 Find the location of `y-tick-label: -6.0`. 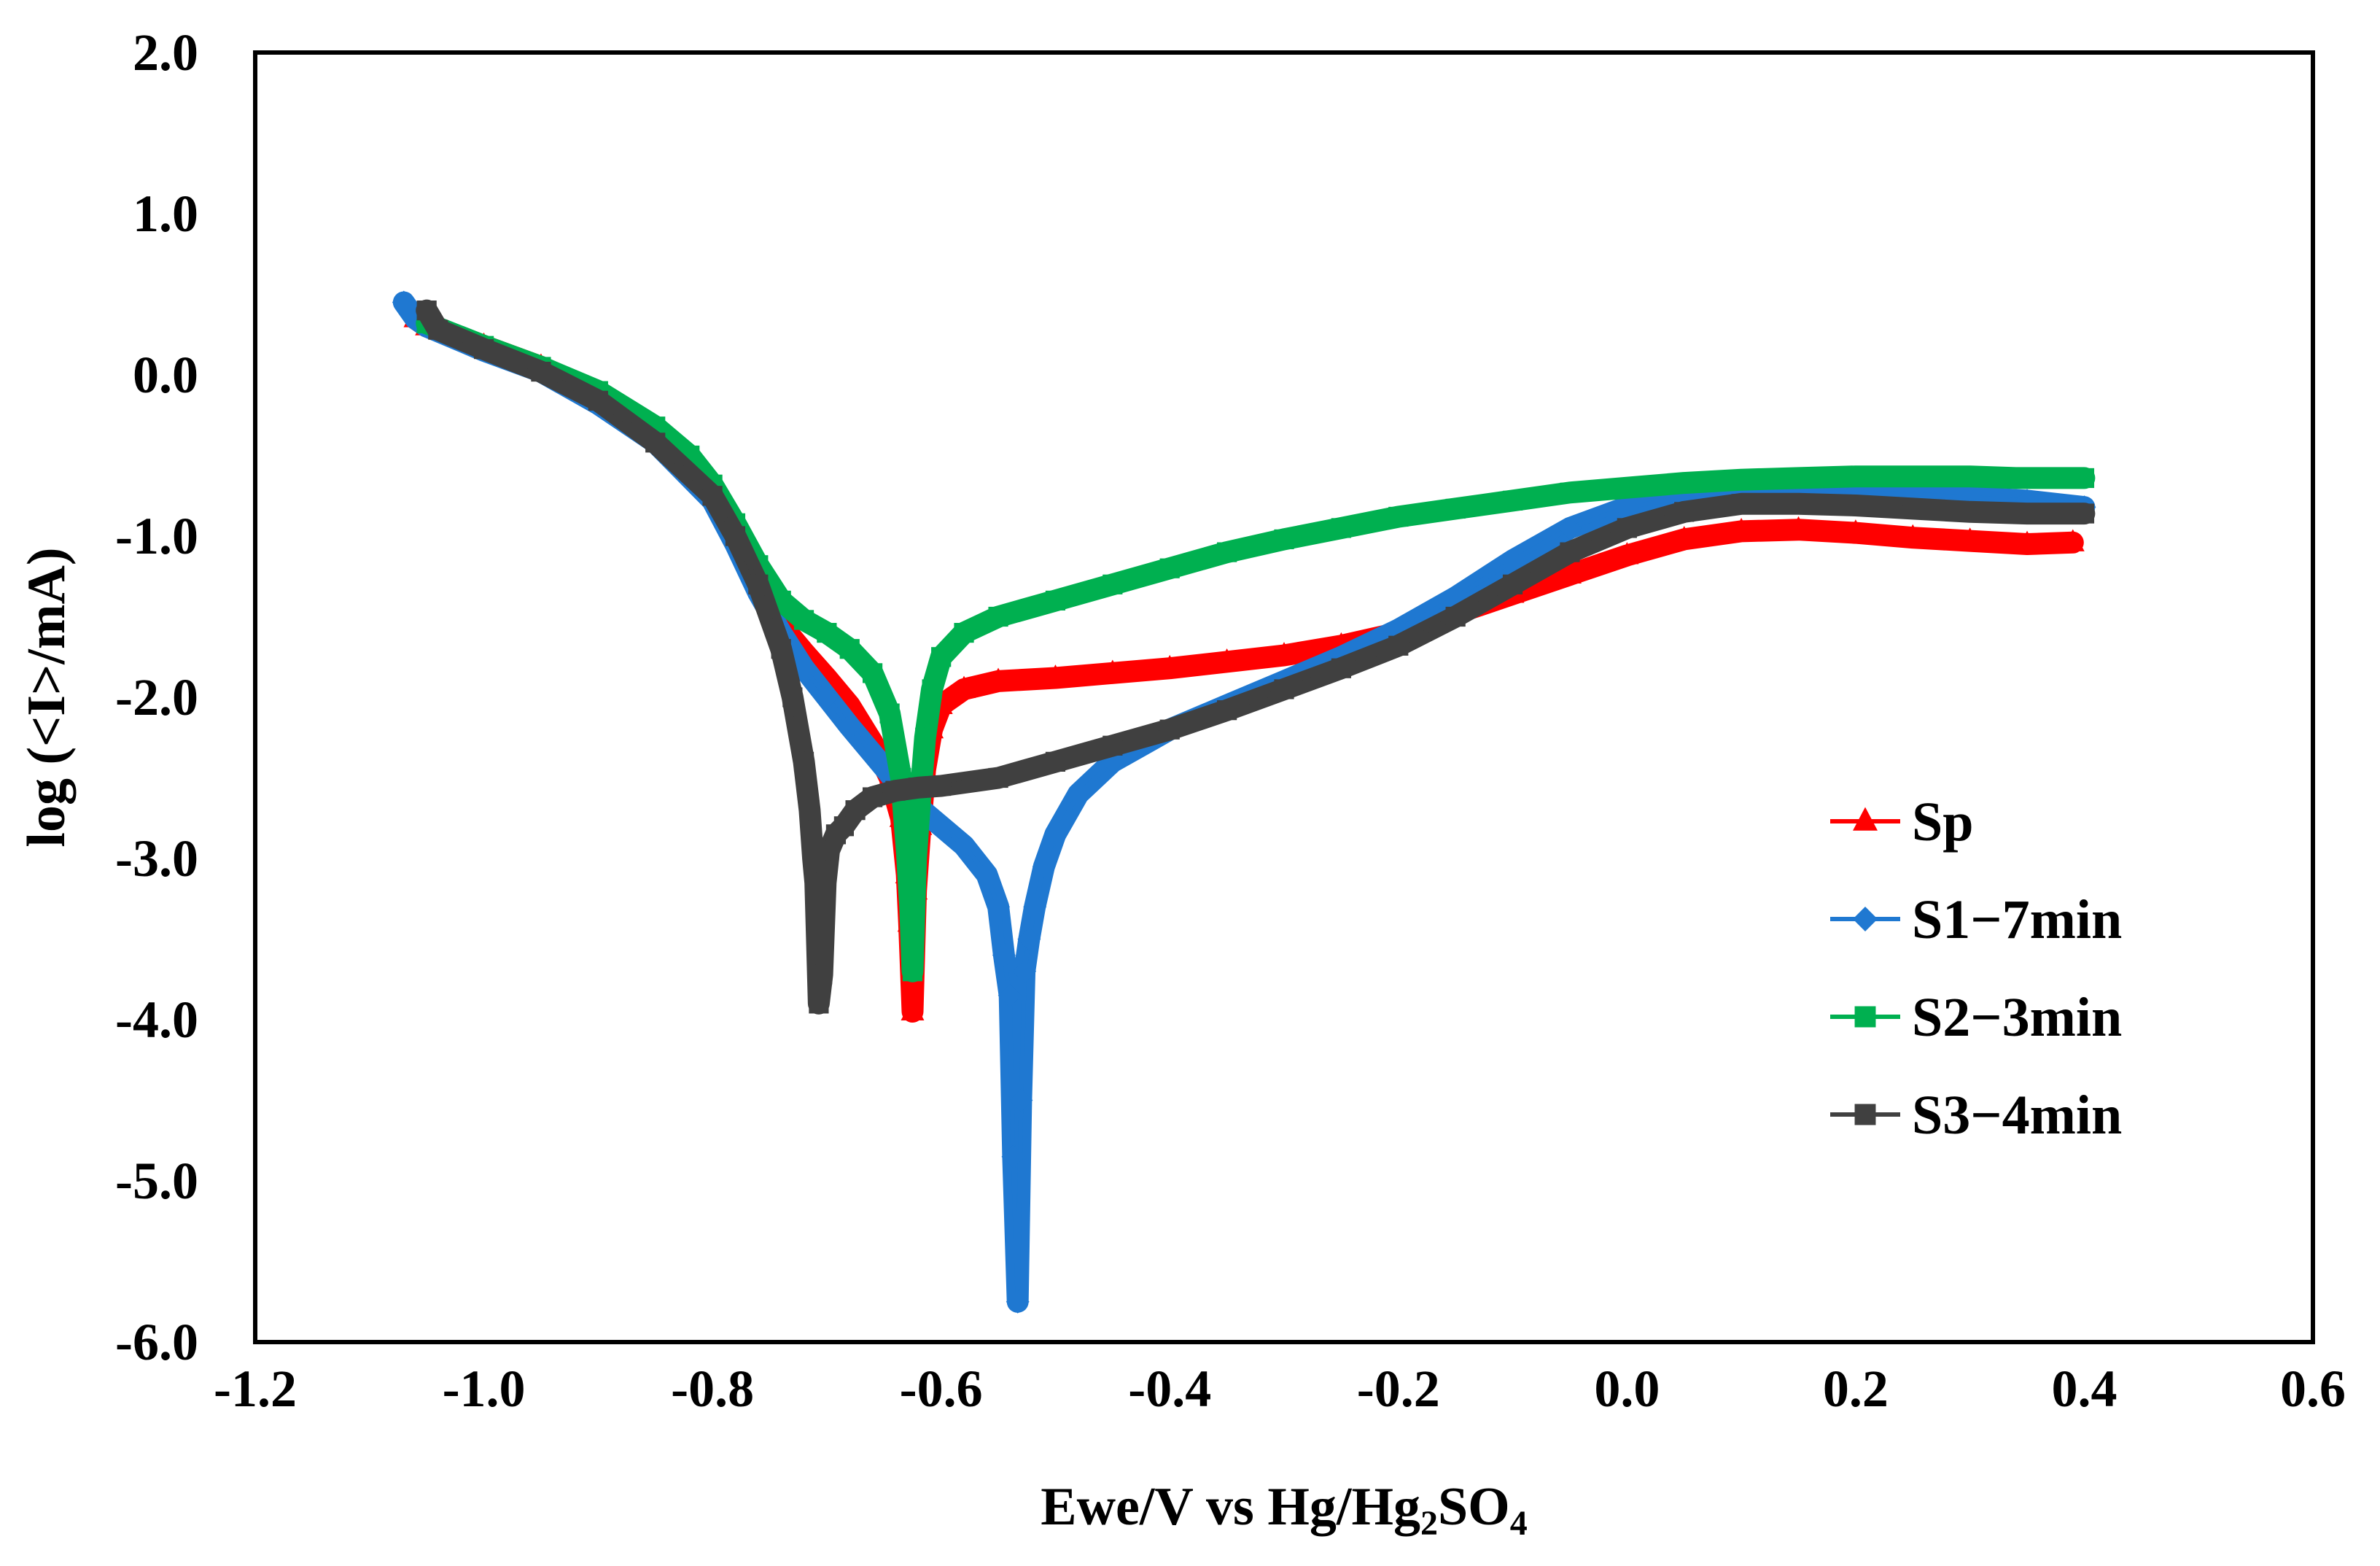

y-tick-label: -6.0 is located at coordinates (156, 1342).